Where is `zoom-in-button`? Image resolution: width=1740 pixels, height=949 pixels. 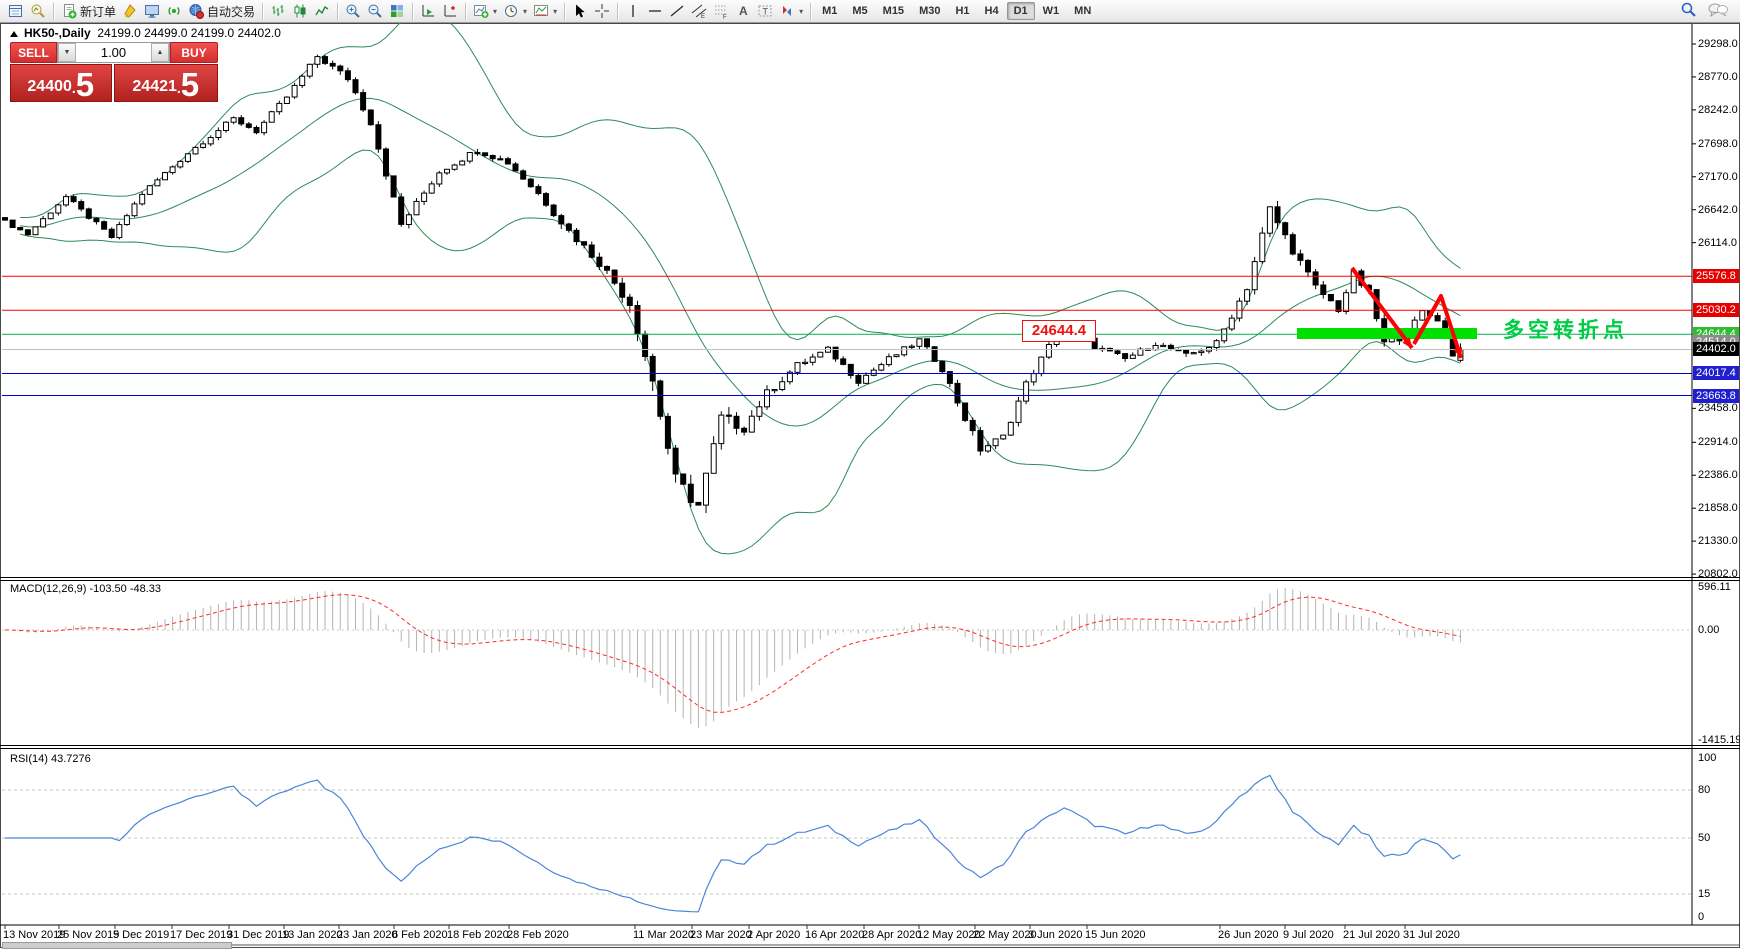
zoom-in-button is located at coordinates (353, 11).